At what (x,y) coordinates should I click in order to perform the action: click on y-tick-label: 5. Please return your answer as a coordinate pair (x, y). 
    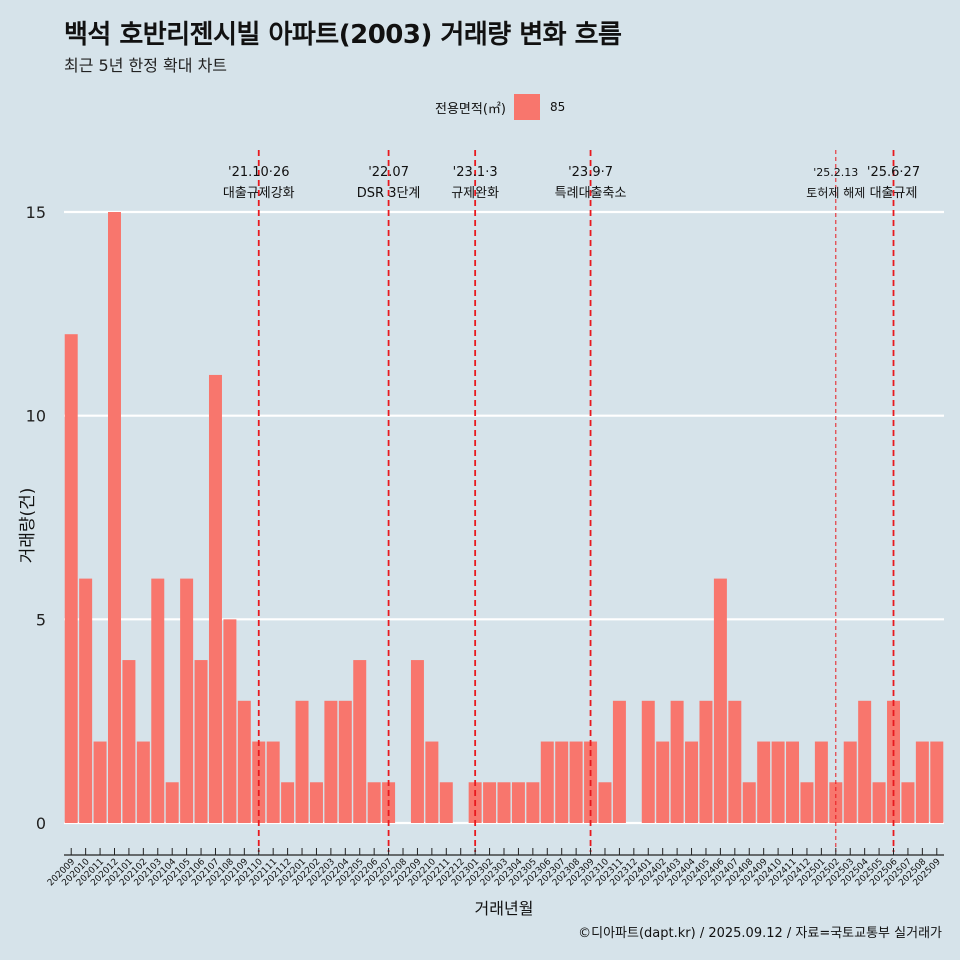
    Looking at the image, I should click on (41, 619).